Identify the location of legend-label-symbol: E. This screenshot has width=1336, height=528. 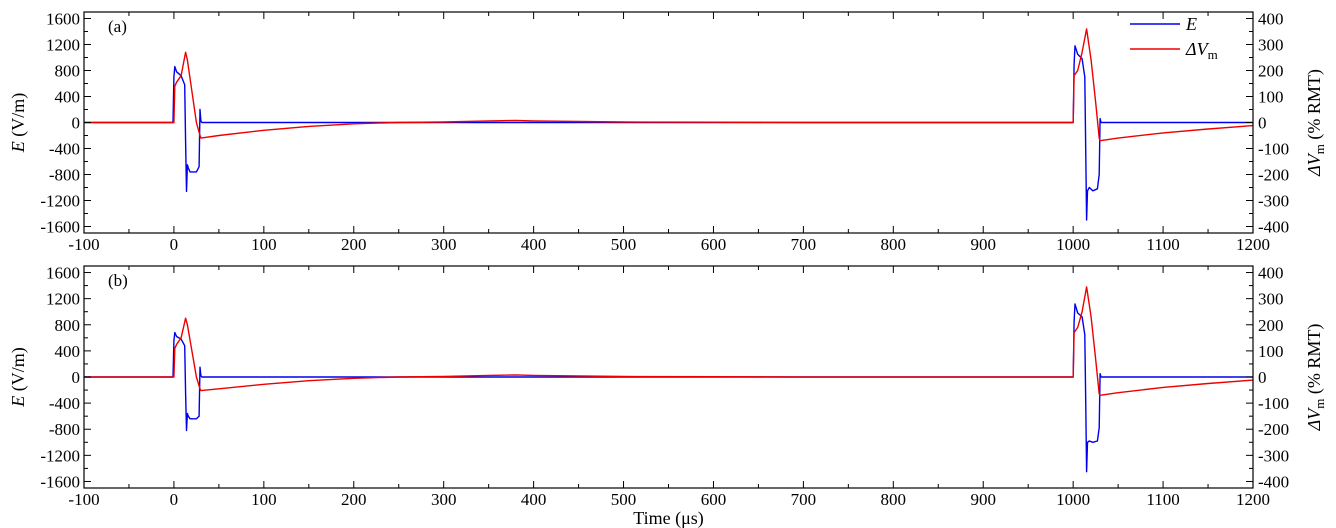
(1191, 24).